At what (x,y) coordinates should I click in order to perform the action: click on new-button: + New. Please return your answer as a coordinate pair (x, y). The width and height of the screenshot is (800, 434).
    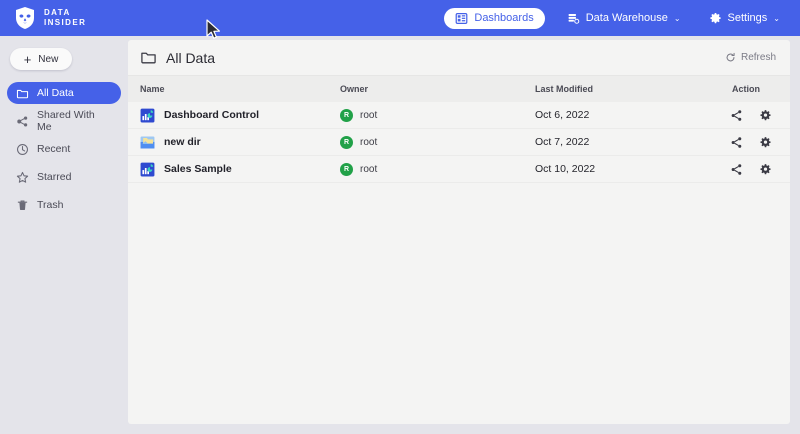
    Looking at the image, I should click on (41, 59).